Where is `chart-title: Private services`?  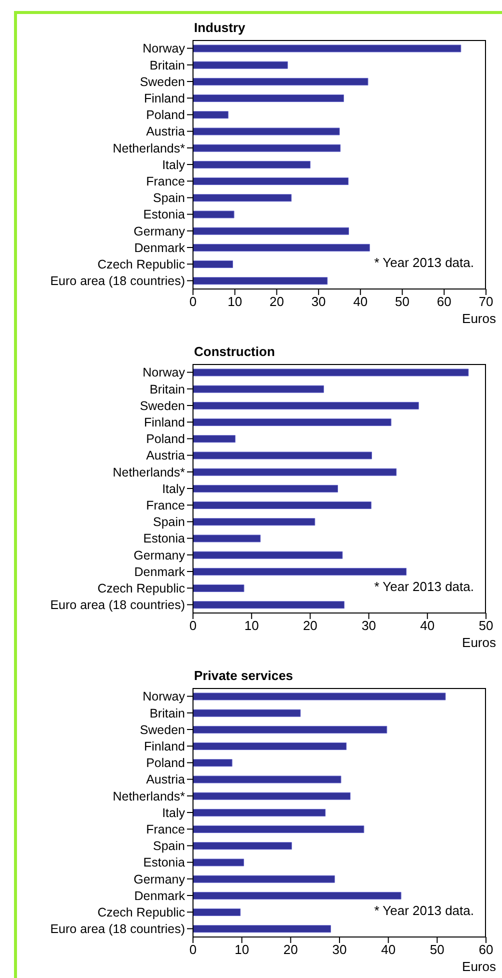 chart-title: Private services is located at coordinates (243, 676).